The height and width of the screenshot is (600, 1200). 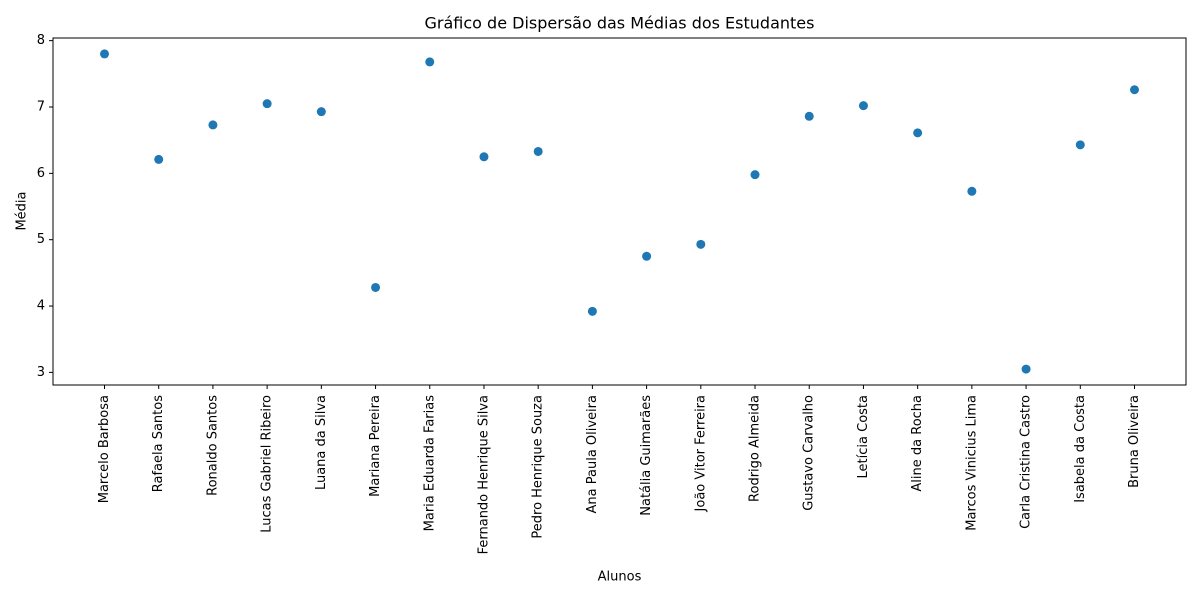 What do you see at coordinates (41, 40) in the screenshot?
I see `y-tick-label: 8` at bounding box center [41, 40].